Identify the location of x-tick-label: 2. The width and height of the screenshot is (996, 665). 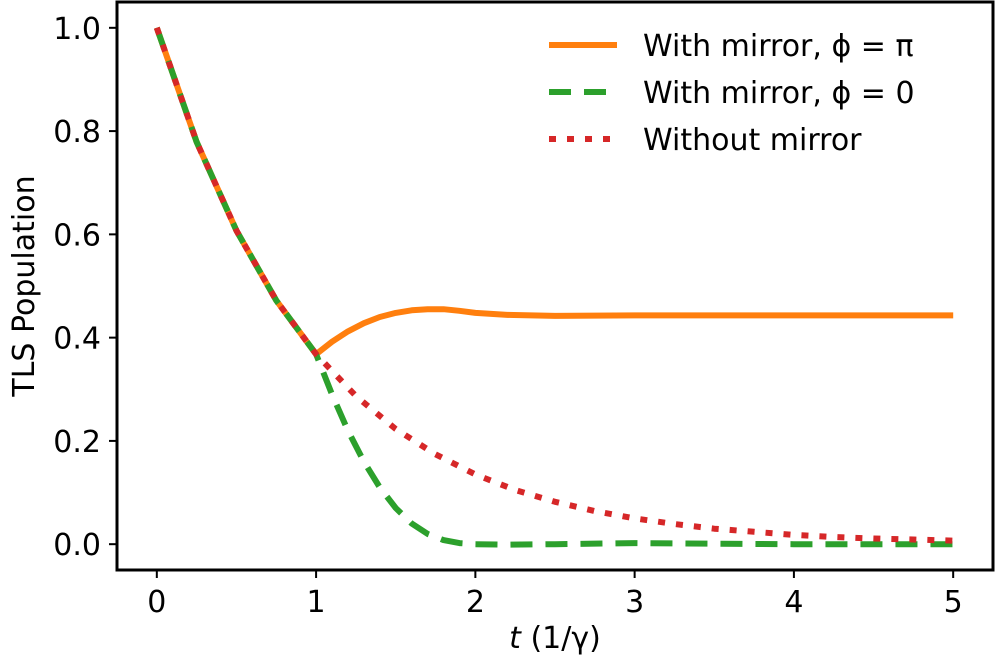
(475, 602).